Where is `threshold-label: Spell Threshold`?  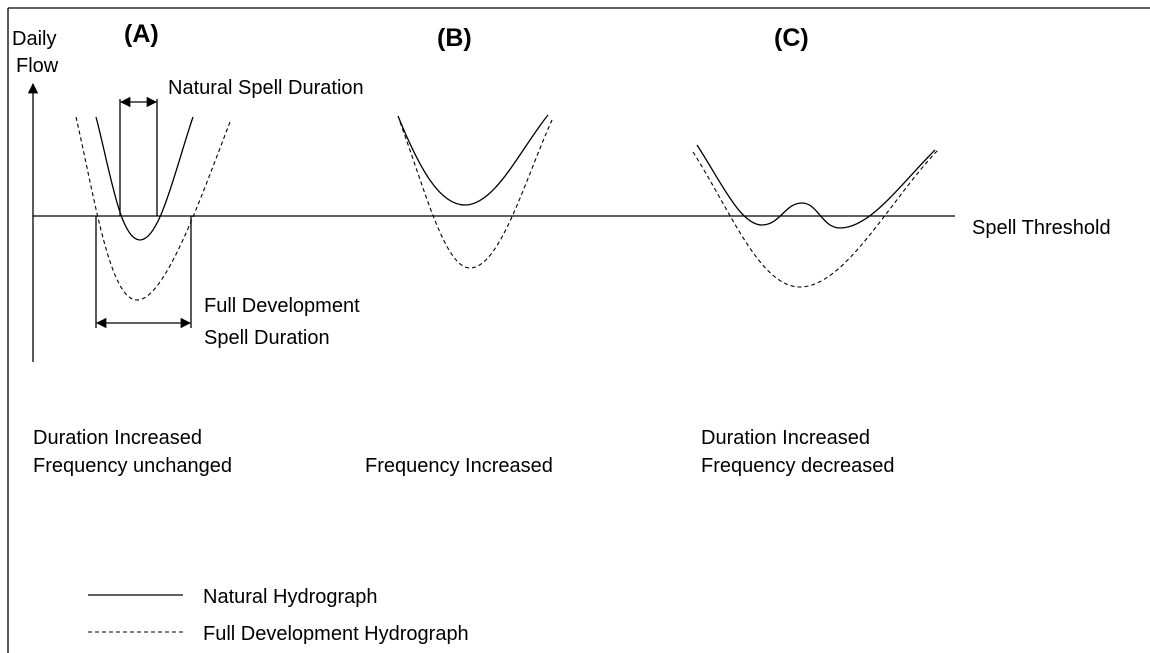 threshold-label: Spell Threshold is located at coordinates (1041, 228).